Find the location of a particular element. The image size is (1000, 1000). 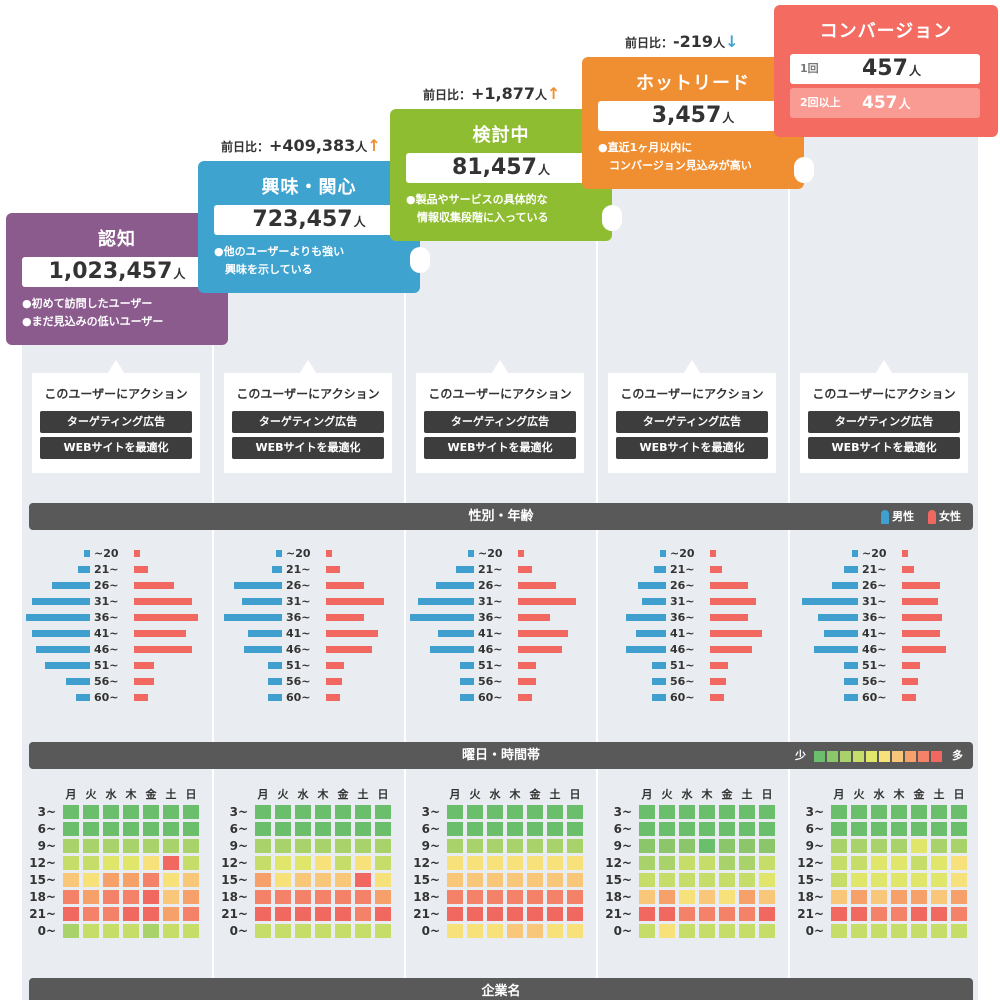

pyramid-row: ~20 is located at coordinates (694, 554).